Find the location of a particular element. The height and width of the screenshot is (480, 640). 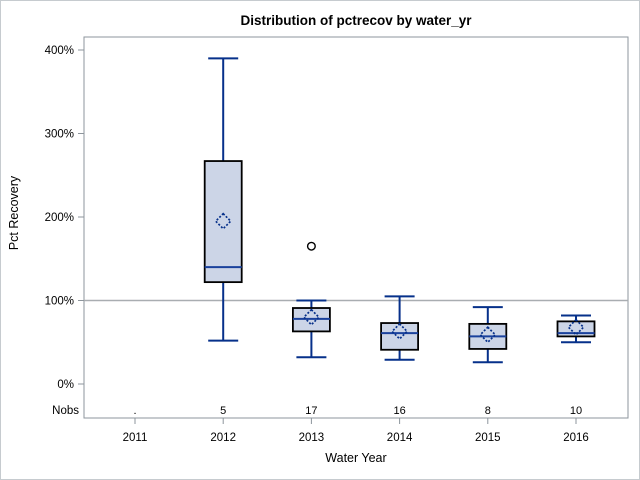

nobs-value: 17 is located at coordinates (311, 411).